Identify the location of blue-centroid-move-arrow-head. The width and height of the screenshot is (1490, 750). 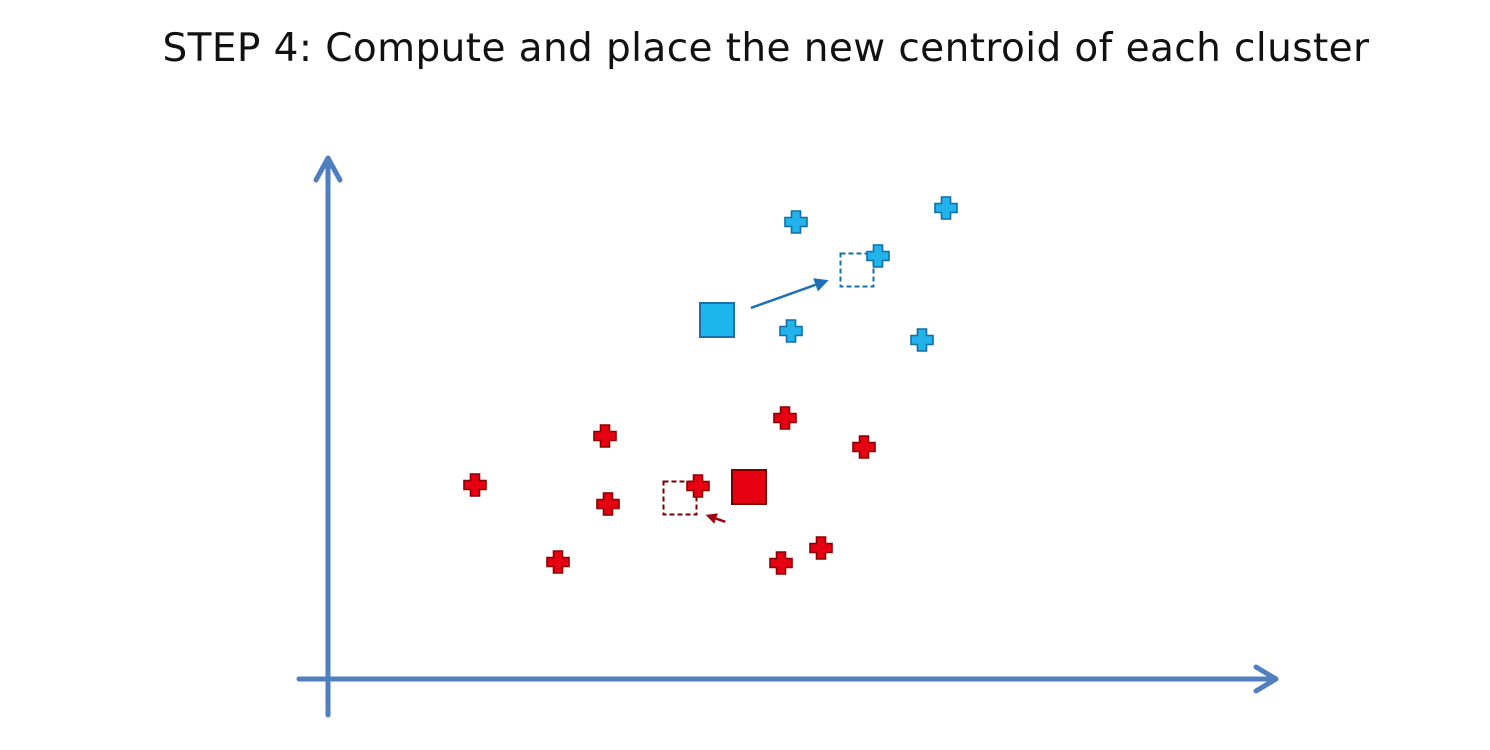
(821, 285).